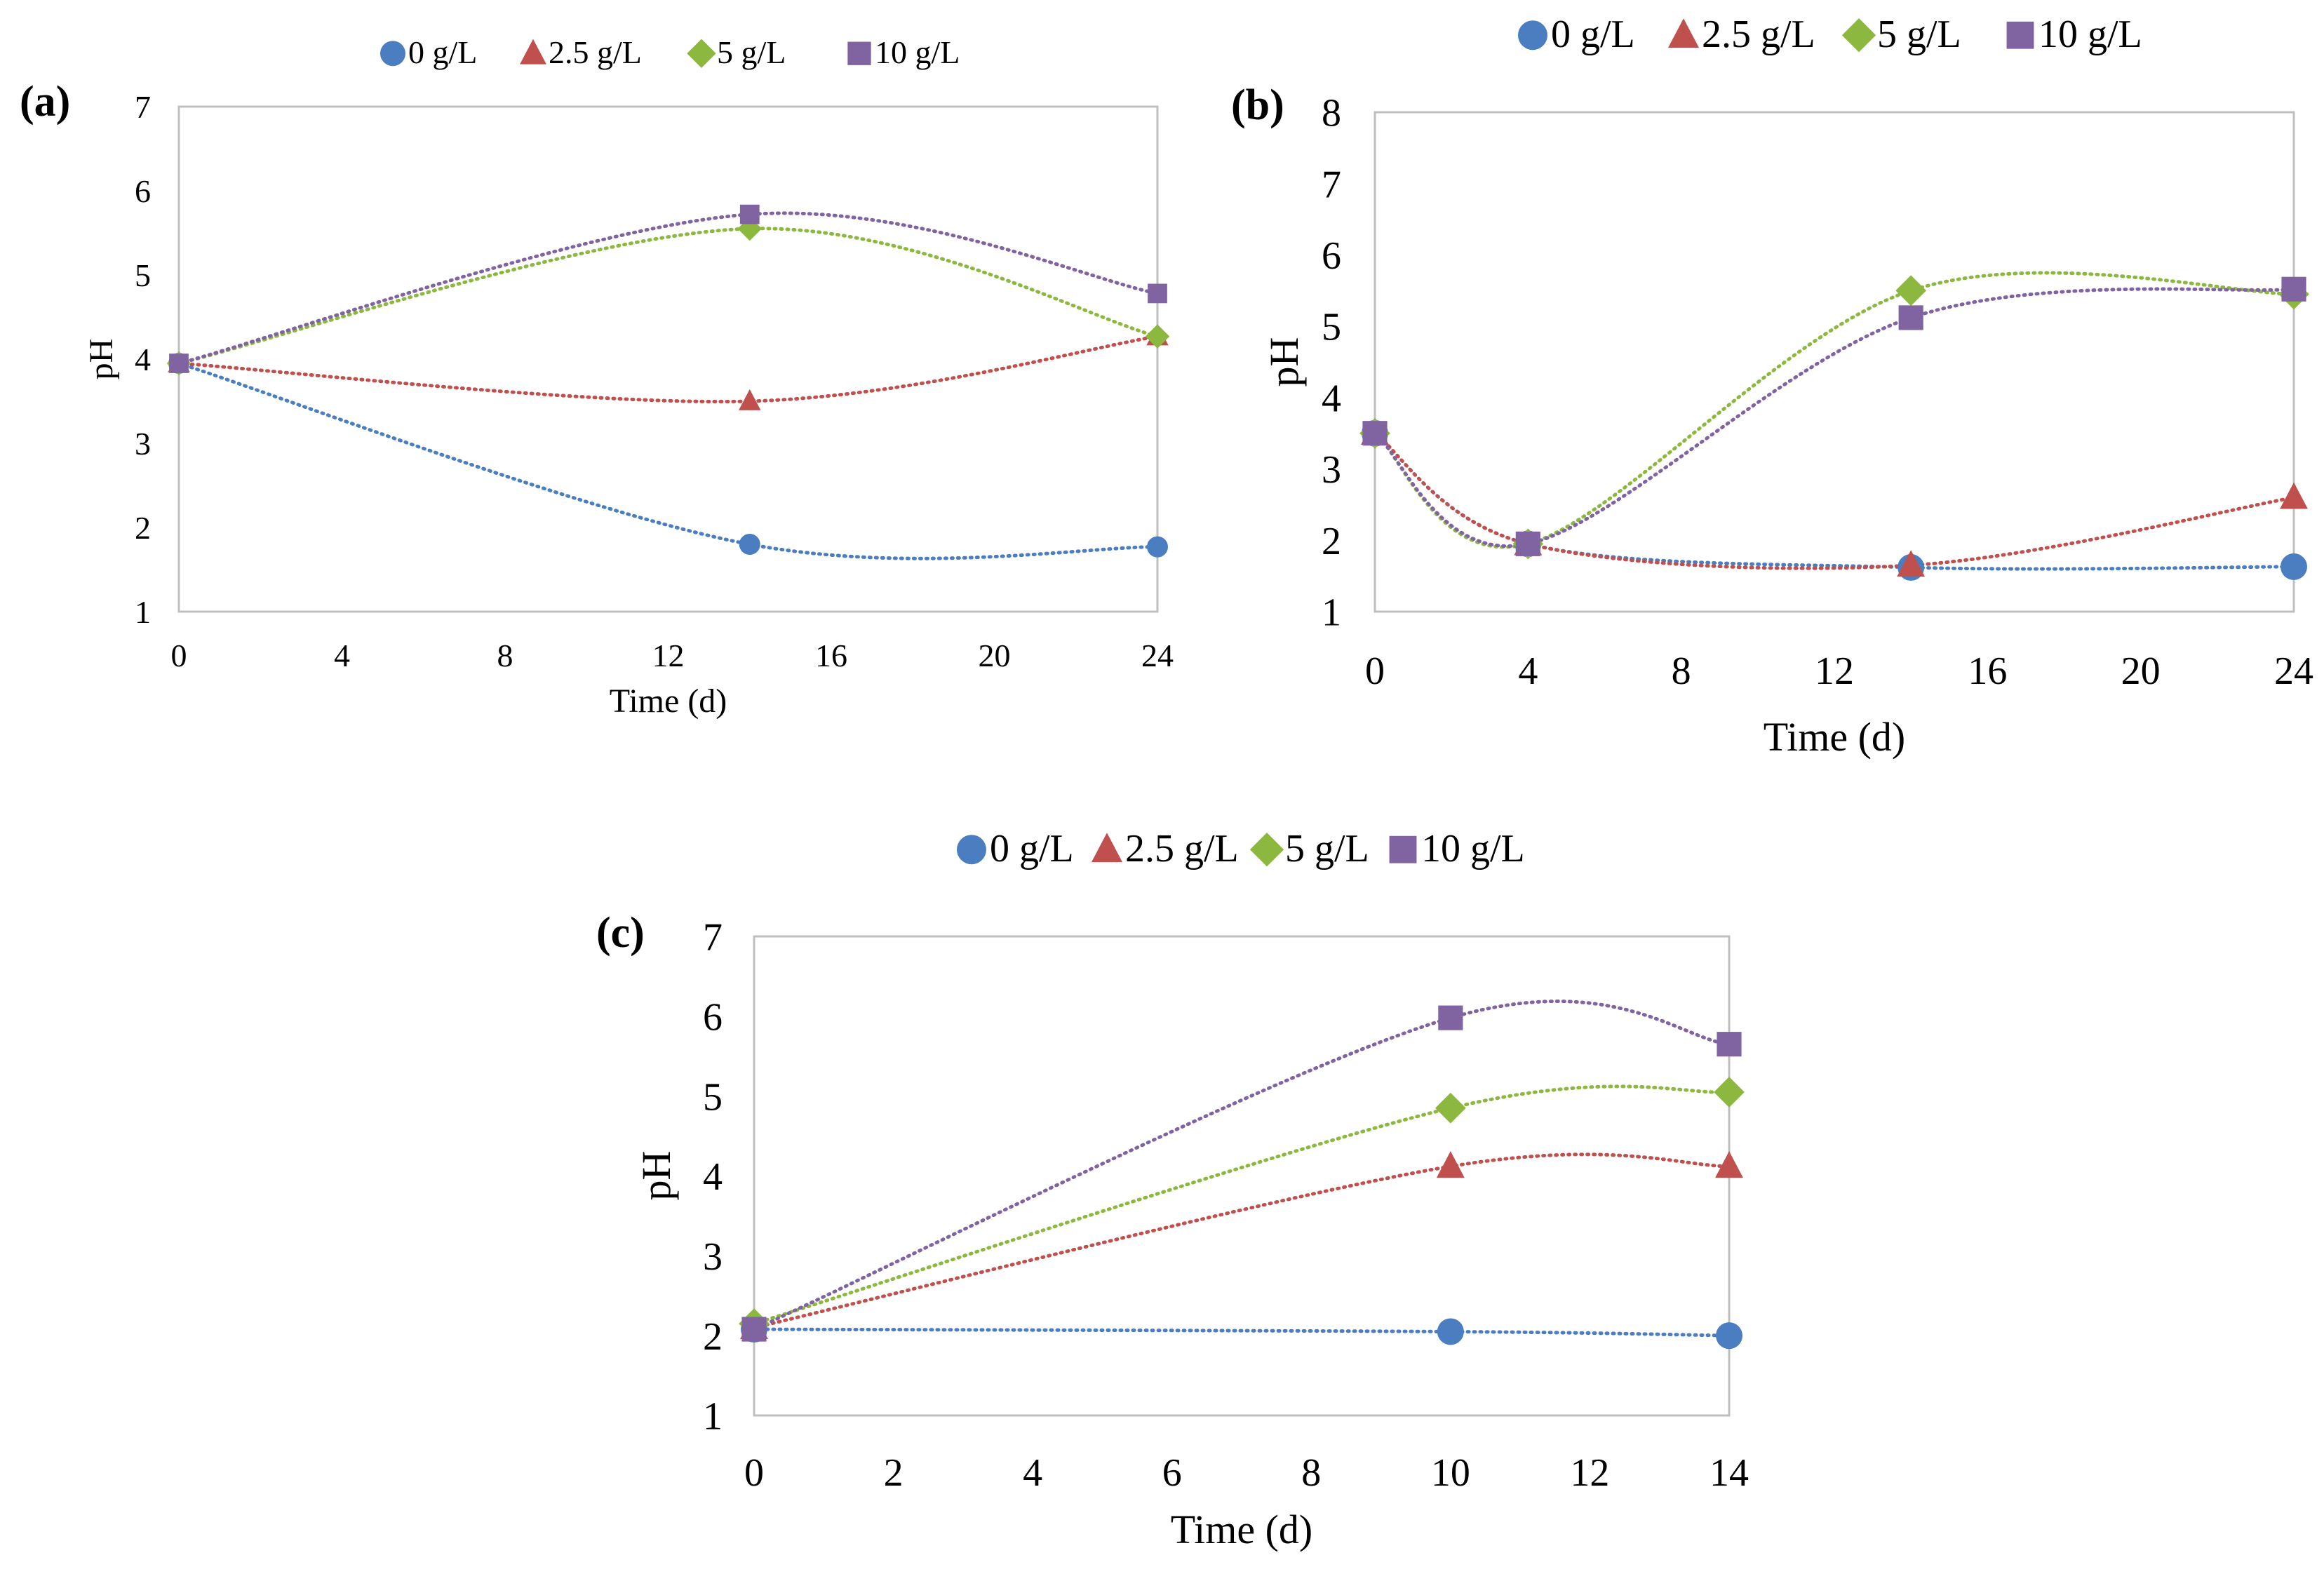  I want to click on x-tick-label: 10, so click(1450, 1473).